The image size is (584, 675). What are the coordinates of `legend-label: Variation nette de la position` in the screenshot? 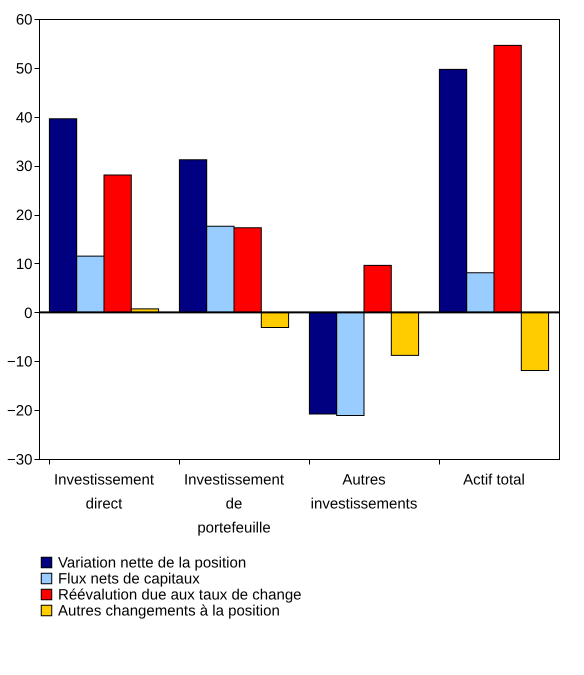 It's located at (152, 563).